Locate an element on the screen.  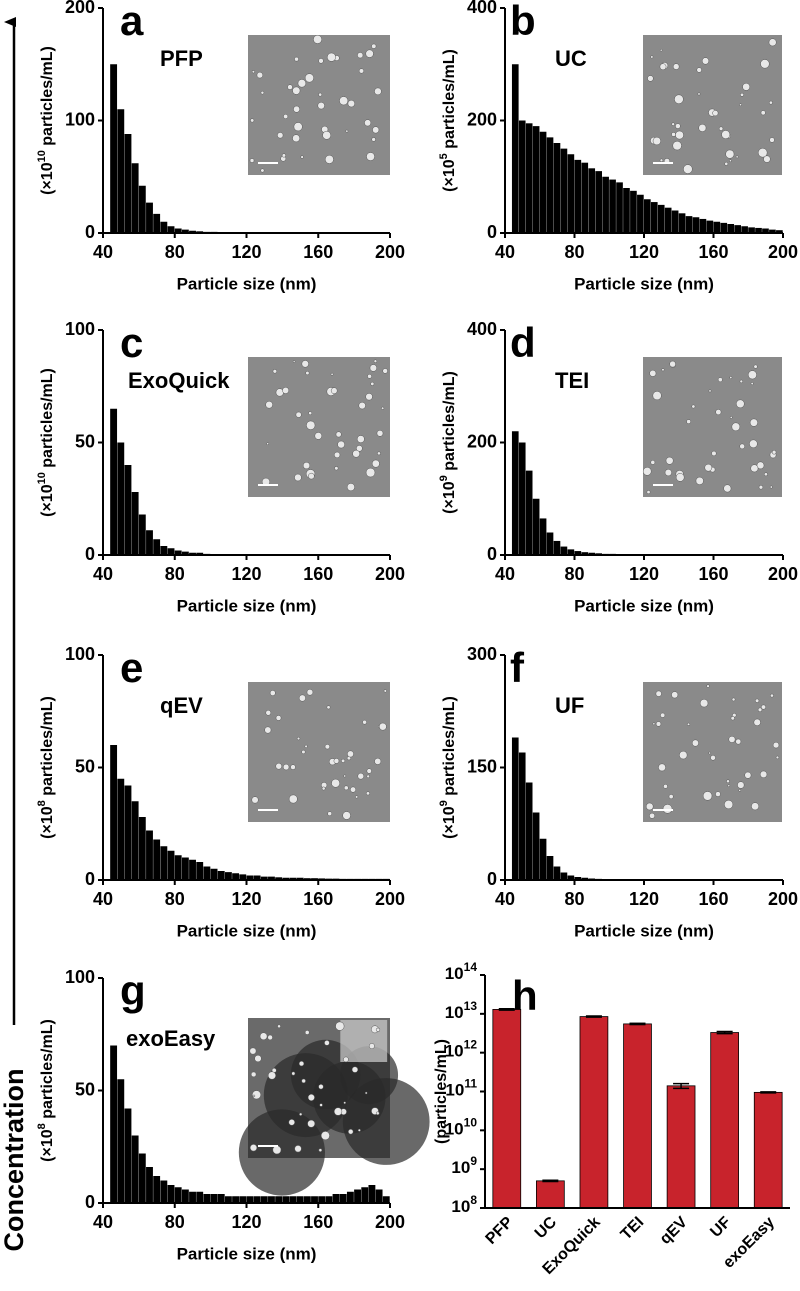
x-tick-label: 160 is located at coordinates (318, 1222).